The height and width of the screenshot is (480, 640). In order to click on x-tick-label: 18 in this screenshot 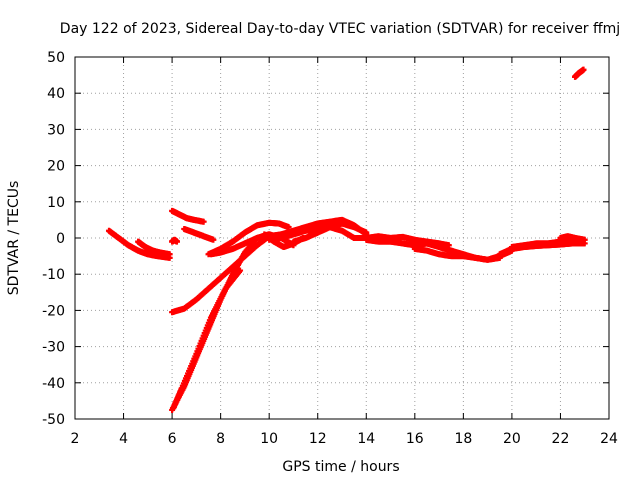, I will do `click(463, 439)`.